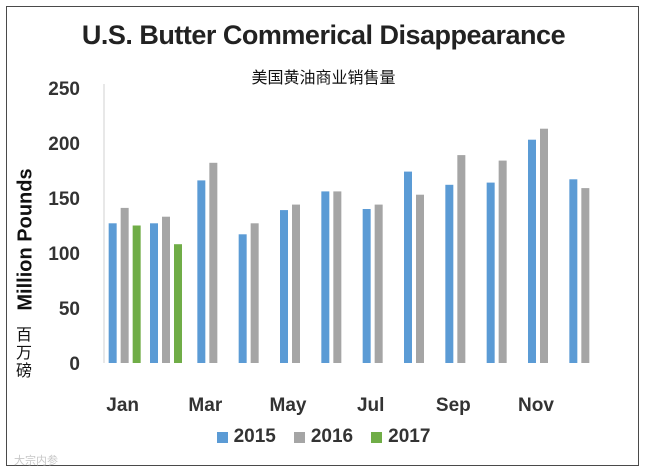 Image resolution: width=647 pixels, height=475 pixels. What do you see at coordinates (122, 405) in the screenshot?
I see `x-tick-label: Jan` at bounding box center [122, 405].